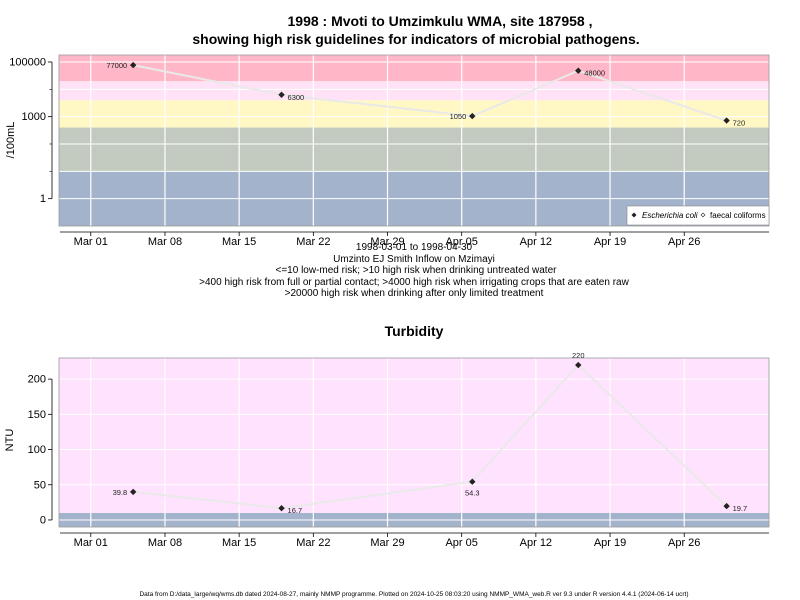 This screenshot has height=600, width=800. I want to click on y-tick-label: 100, so click(37, 450).